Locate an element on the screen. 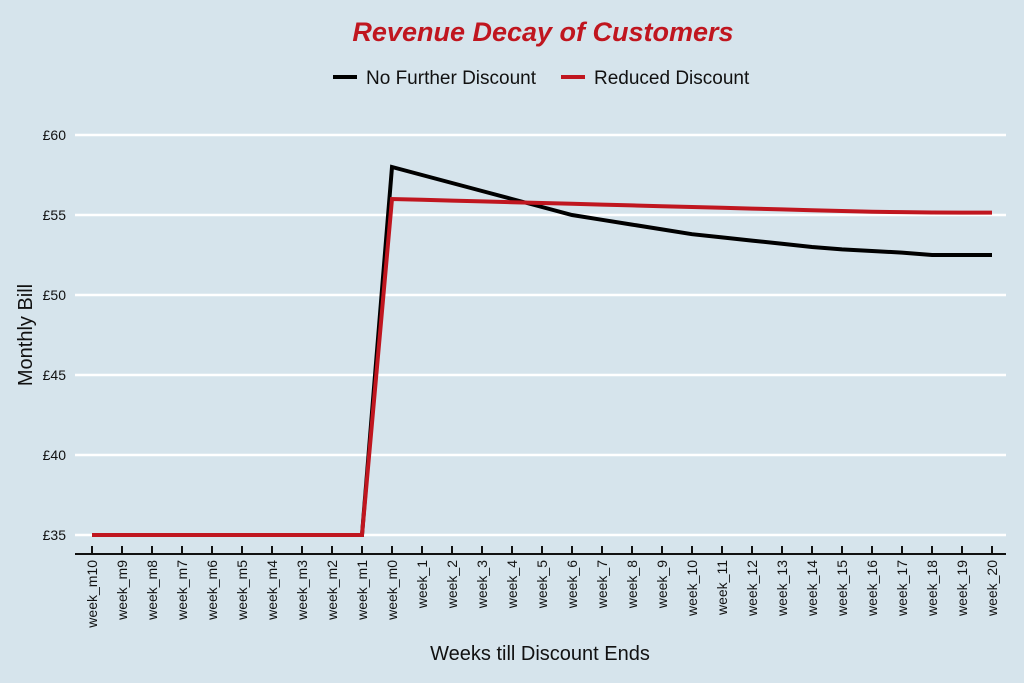  x-tick-label: week_m7 is located at coordinates (182, 590).